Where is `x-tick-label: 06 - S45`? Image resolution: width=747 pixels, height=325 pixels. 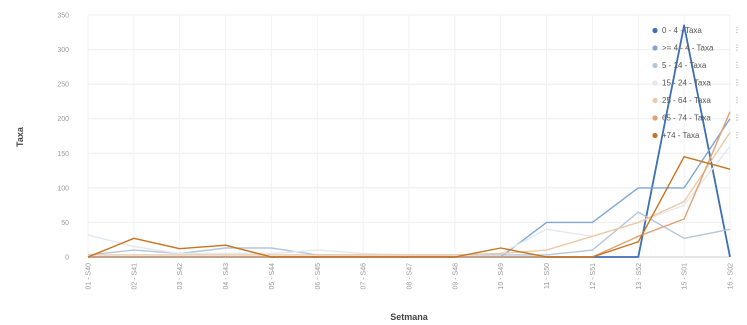
x-tick-label: 06 - S45 is located at coordinates (318, 276).